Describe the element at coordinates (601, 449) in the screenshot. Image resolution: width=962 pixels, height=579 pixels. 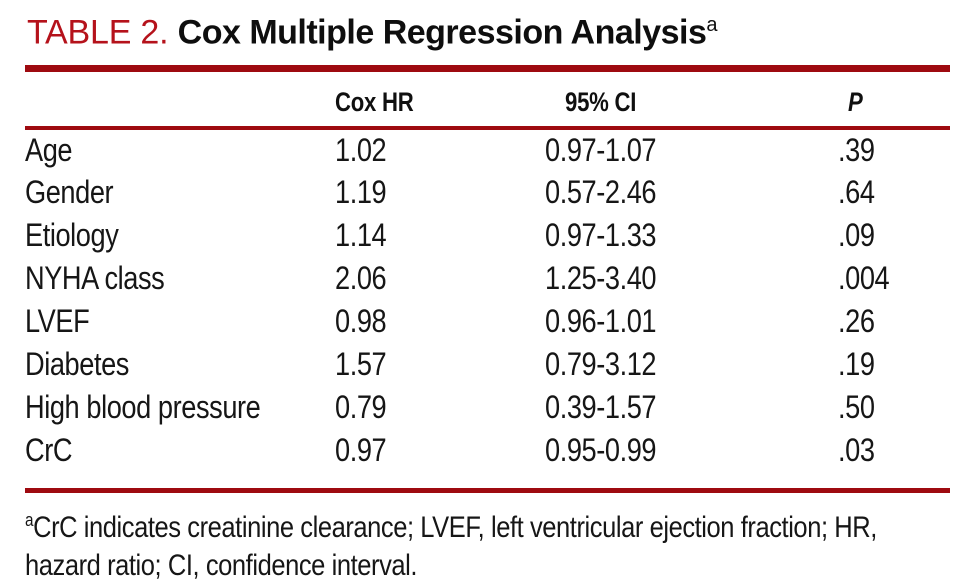
I see `ci-cell: 0.95-0.99` at that location.